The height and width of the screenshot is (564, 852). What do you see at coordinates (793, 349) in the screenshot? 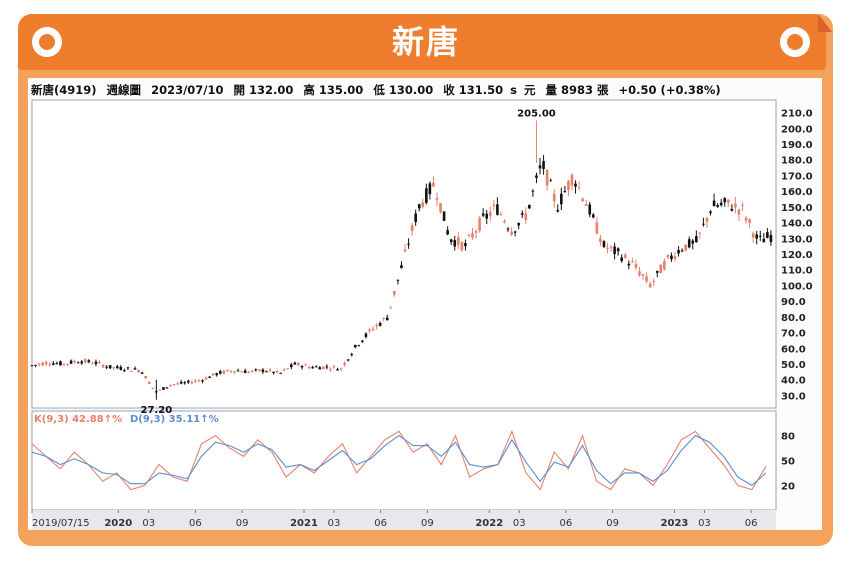
I see `price-tick-label: 60.0` at bounding box center [793, 349].